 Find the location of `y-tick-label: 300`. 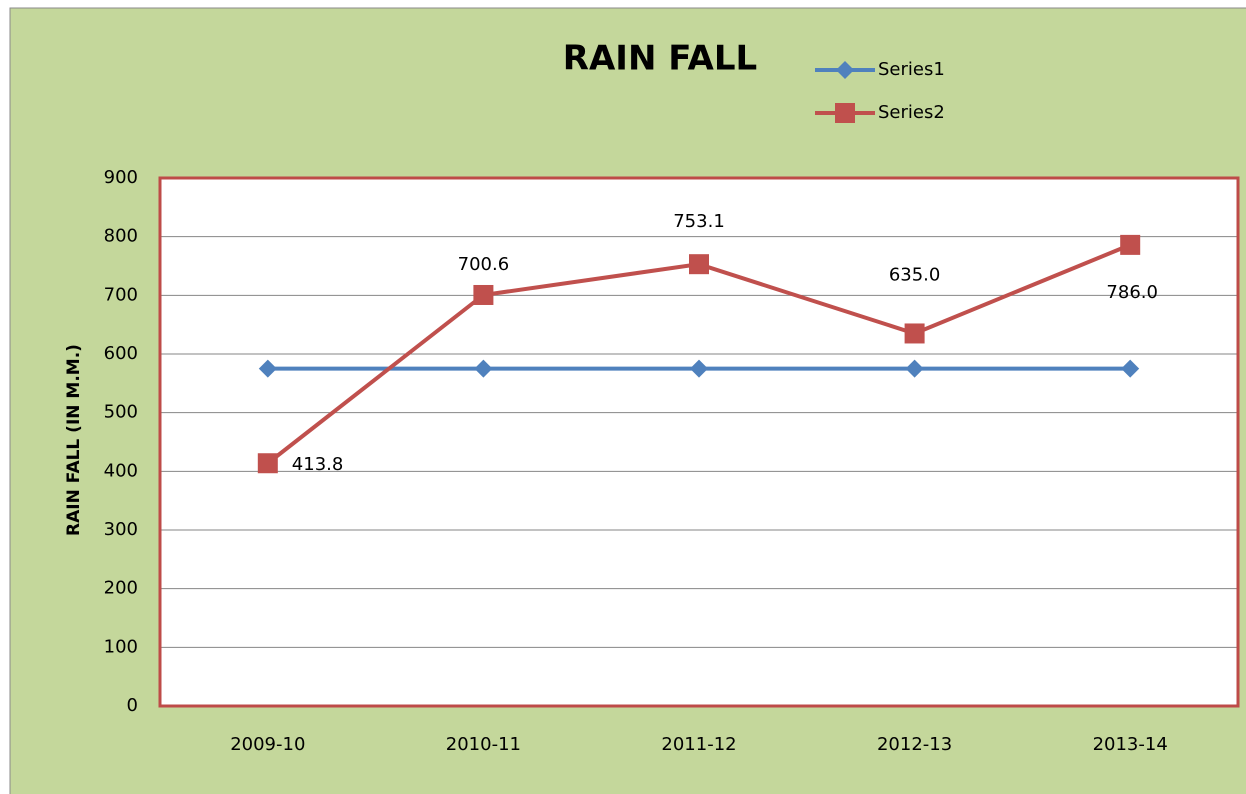

y-tick-label: 300 is located at coordinates (121, 529).